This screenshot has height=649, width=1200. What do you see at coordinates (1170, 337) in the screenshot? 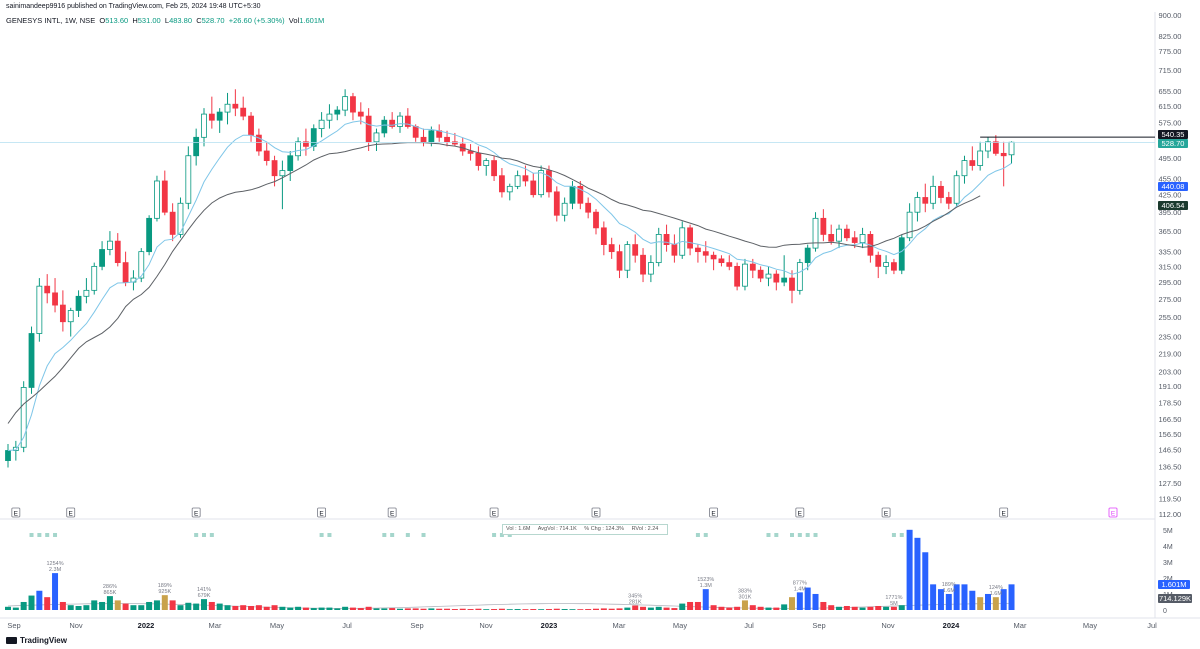
I see `price-tick-label: 235.00` at bounding box center [1170, 337].